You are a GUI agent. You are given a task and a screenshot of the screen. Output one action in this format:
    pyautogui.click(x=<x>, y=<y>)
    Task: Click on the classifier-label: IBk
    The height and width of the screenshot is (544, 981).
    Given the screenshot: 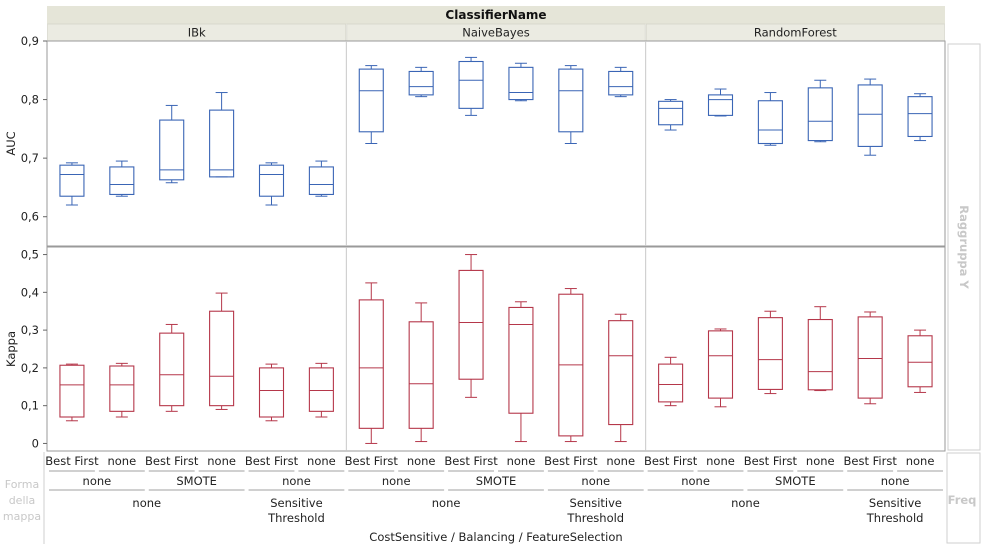 What is the action you would take?
    pyautogui.click(x=197, y=33)
    